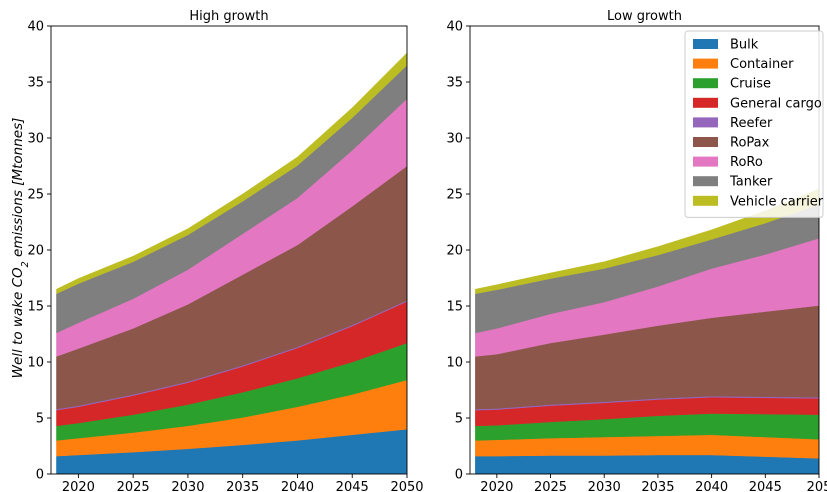  Describe the element at coordinates (777, 201) in the screenshot. I see `legend-label-vehicle-carrier: Vehicle carrier` at that location.